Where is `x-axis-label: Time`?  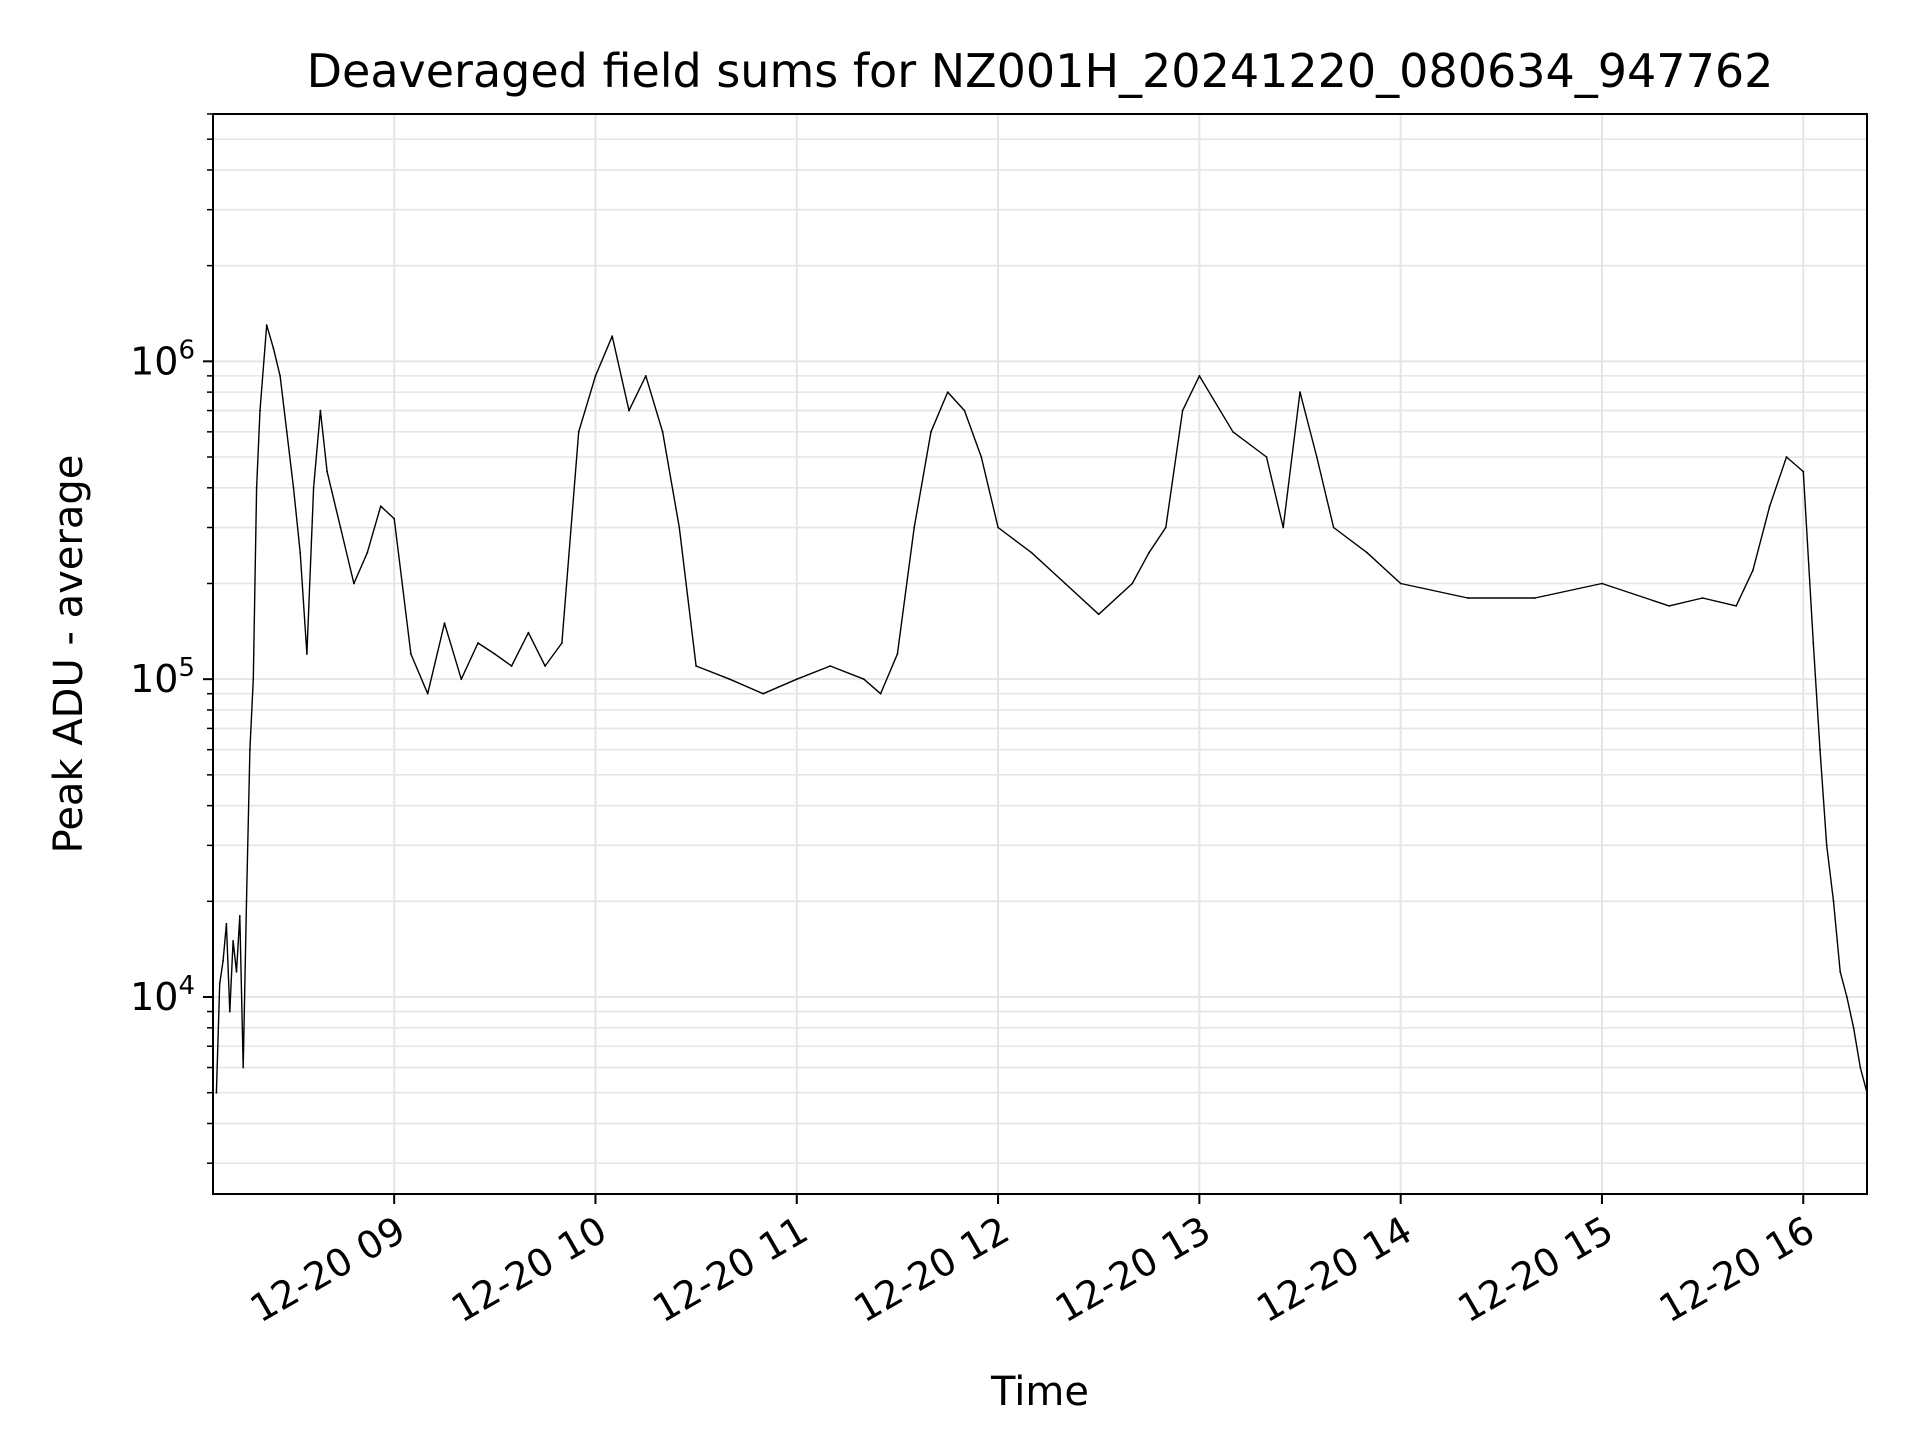 x-axis-label: Time is located at coordinates (1039, 1392).